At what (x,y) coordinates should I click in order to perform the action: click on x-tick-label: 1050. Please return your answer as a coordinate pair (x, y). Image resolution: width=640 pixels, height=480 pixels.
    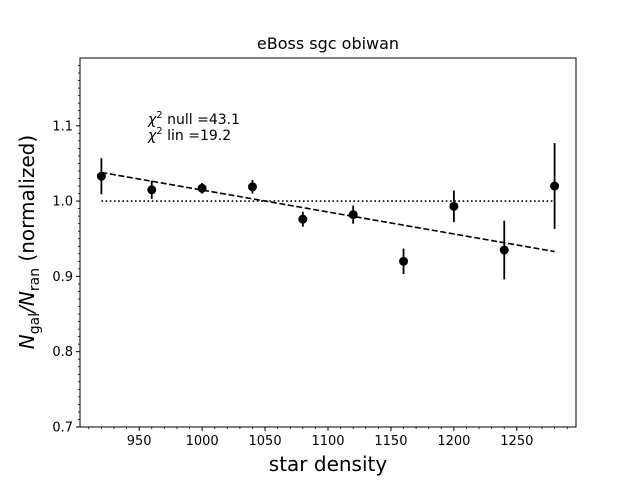
    Looking at the image, I should click on (265, 441).